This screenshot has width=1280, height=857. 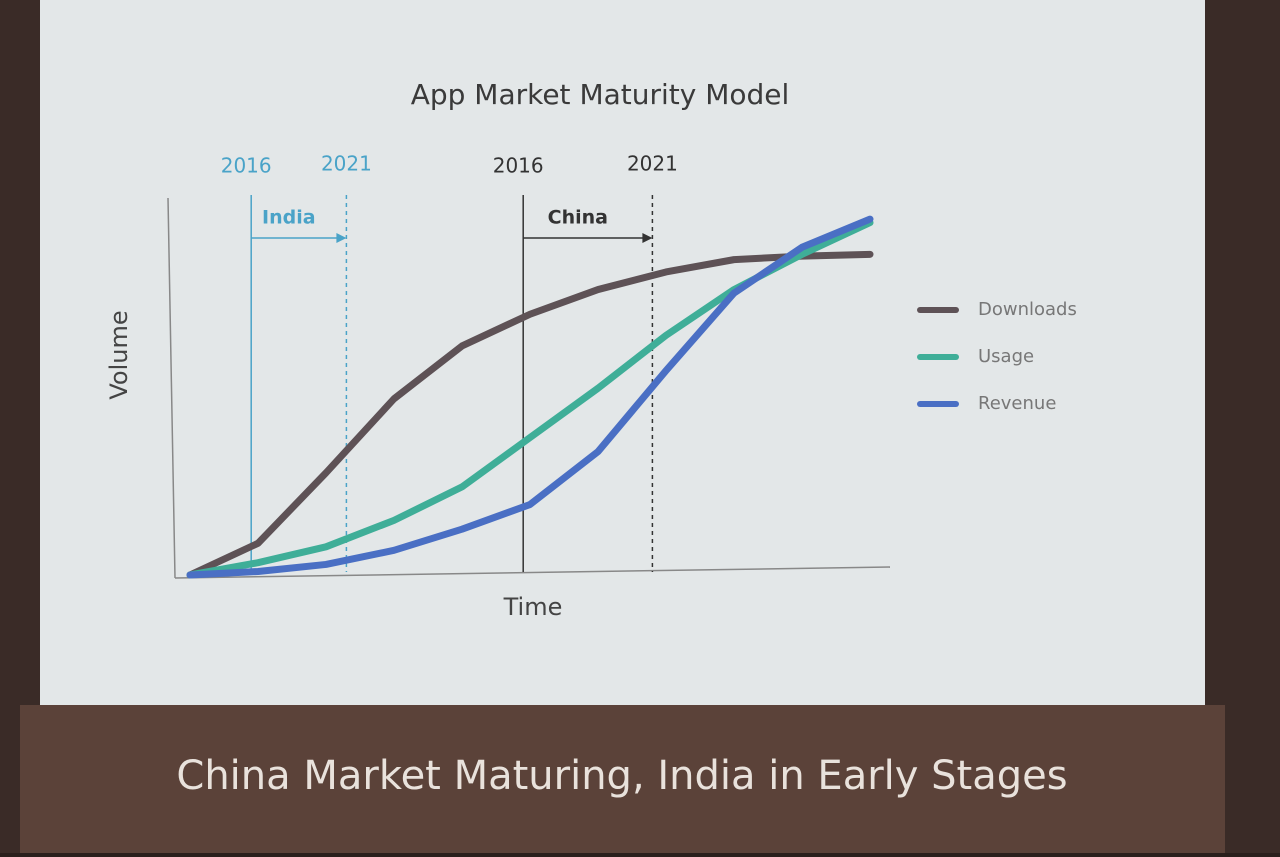 What do you see at coordinates (289, 218) in the screenshot?
I see `period-label: India` at bounding box center [289, 218].